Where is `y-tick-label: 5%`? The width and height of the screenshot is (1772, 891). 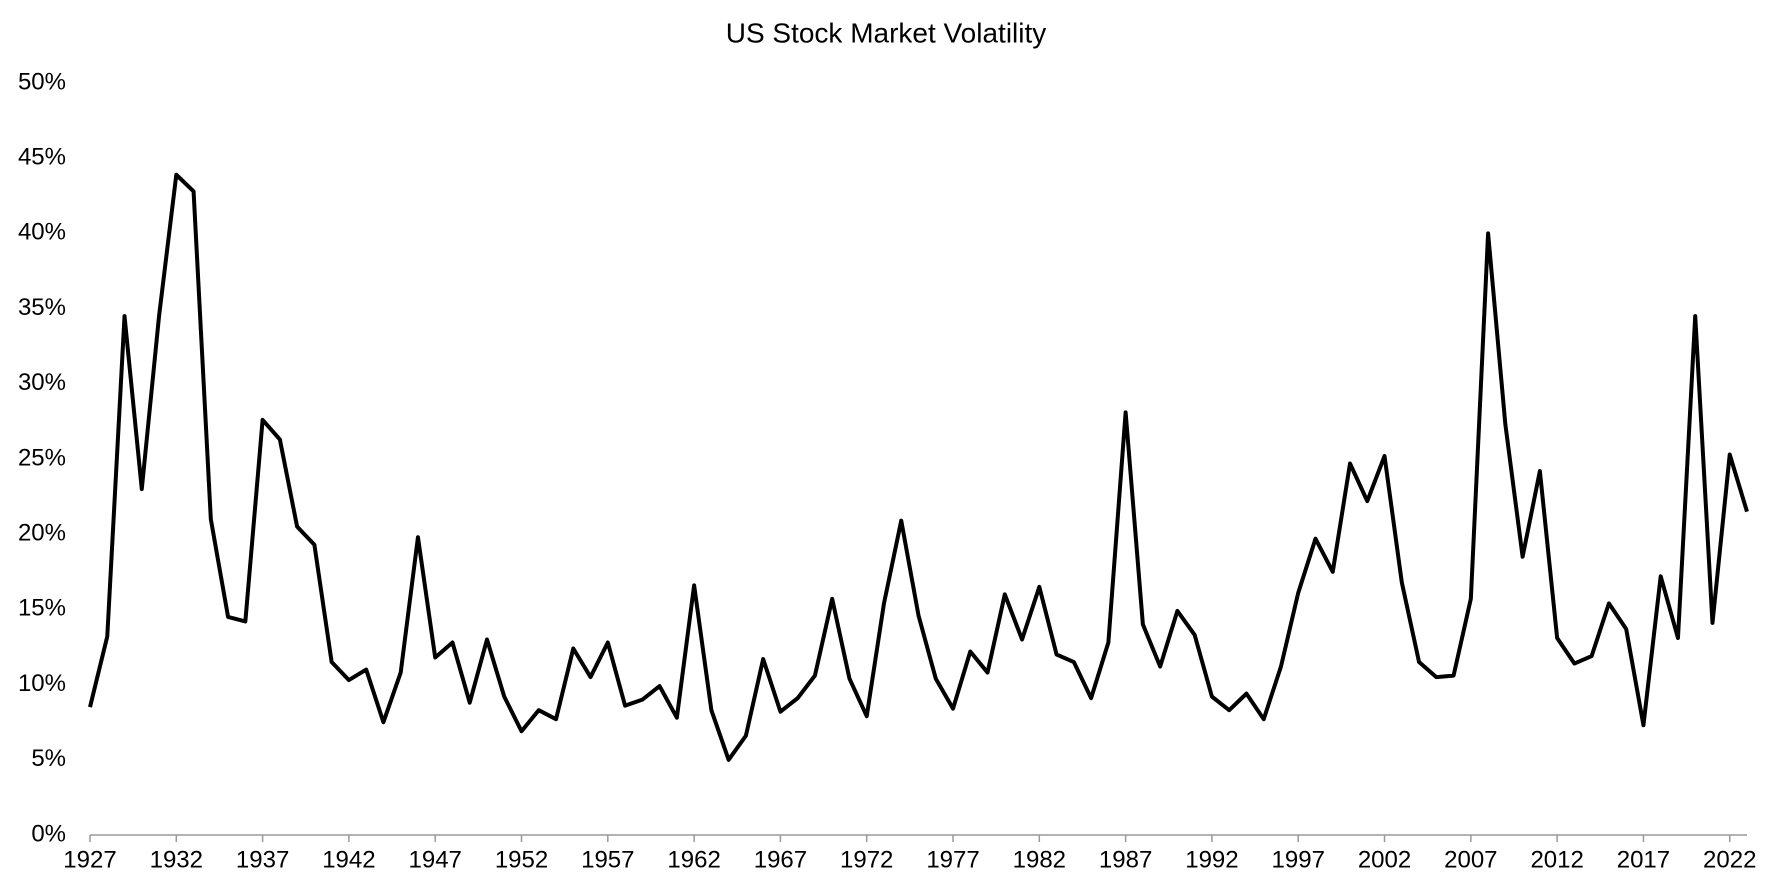 y-tick-label: 5% is located at coordinates (48, 758).